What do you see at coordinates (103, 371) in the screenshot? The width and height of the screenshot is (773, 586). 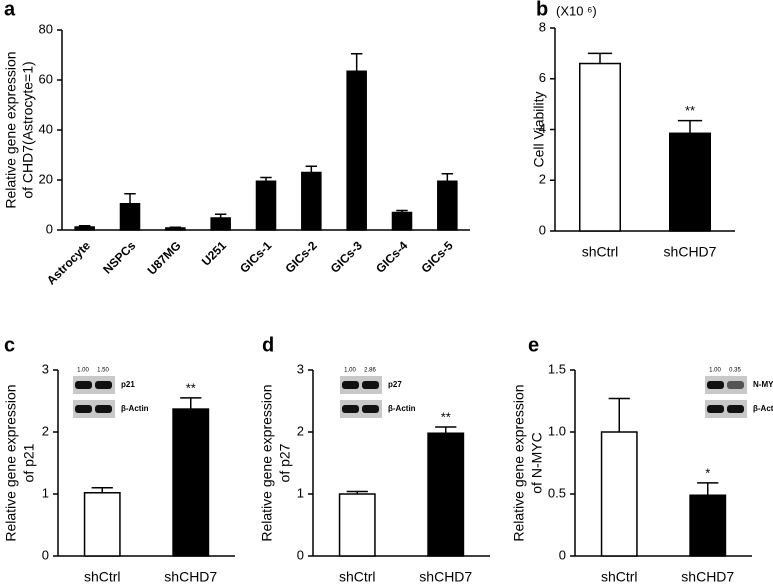 I see `blot-ratio: 1.50` at bounding box center [103, 371].